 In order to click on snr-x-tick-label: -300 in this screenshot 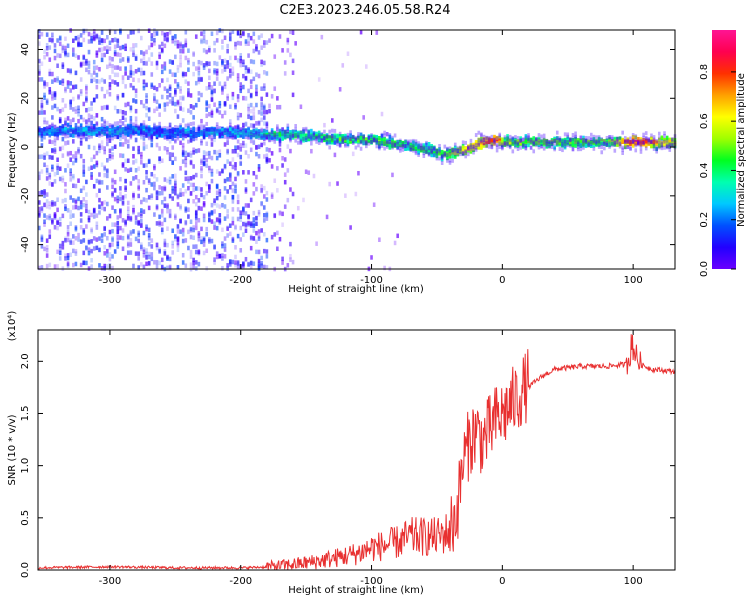, I will do `click(110, 581)`.